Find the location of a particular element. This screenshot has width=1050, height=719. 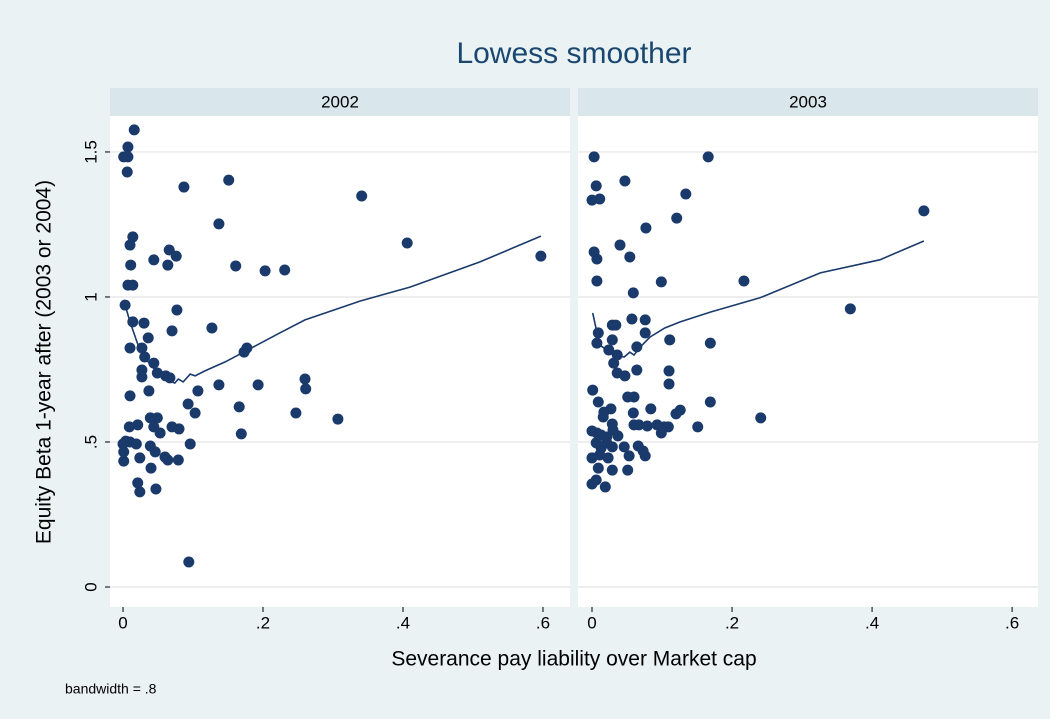

x-axis-title: Severance pay liability over Market cap is located at coordinates (573, 659).